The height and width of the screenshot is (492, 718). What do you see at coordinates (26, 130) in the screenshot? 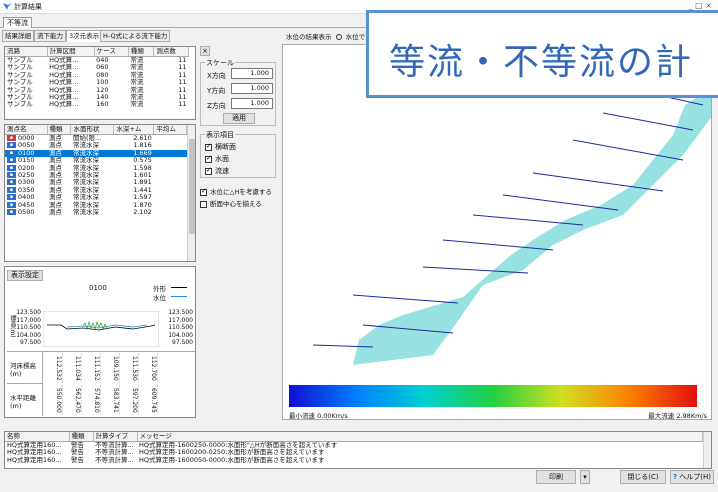
I see `col-point-name: 測点名` at bounding box center [26, 130].